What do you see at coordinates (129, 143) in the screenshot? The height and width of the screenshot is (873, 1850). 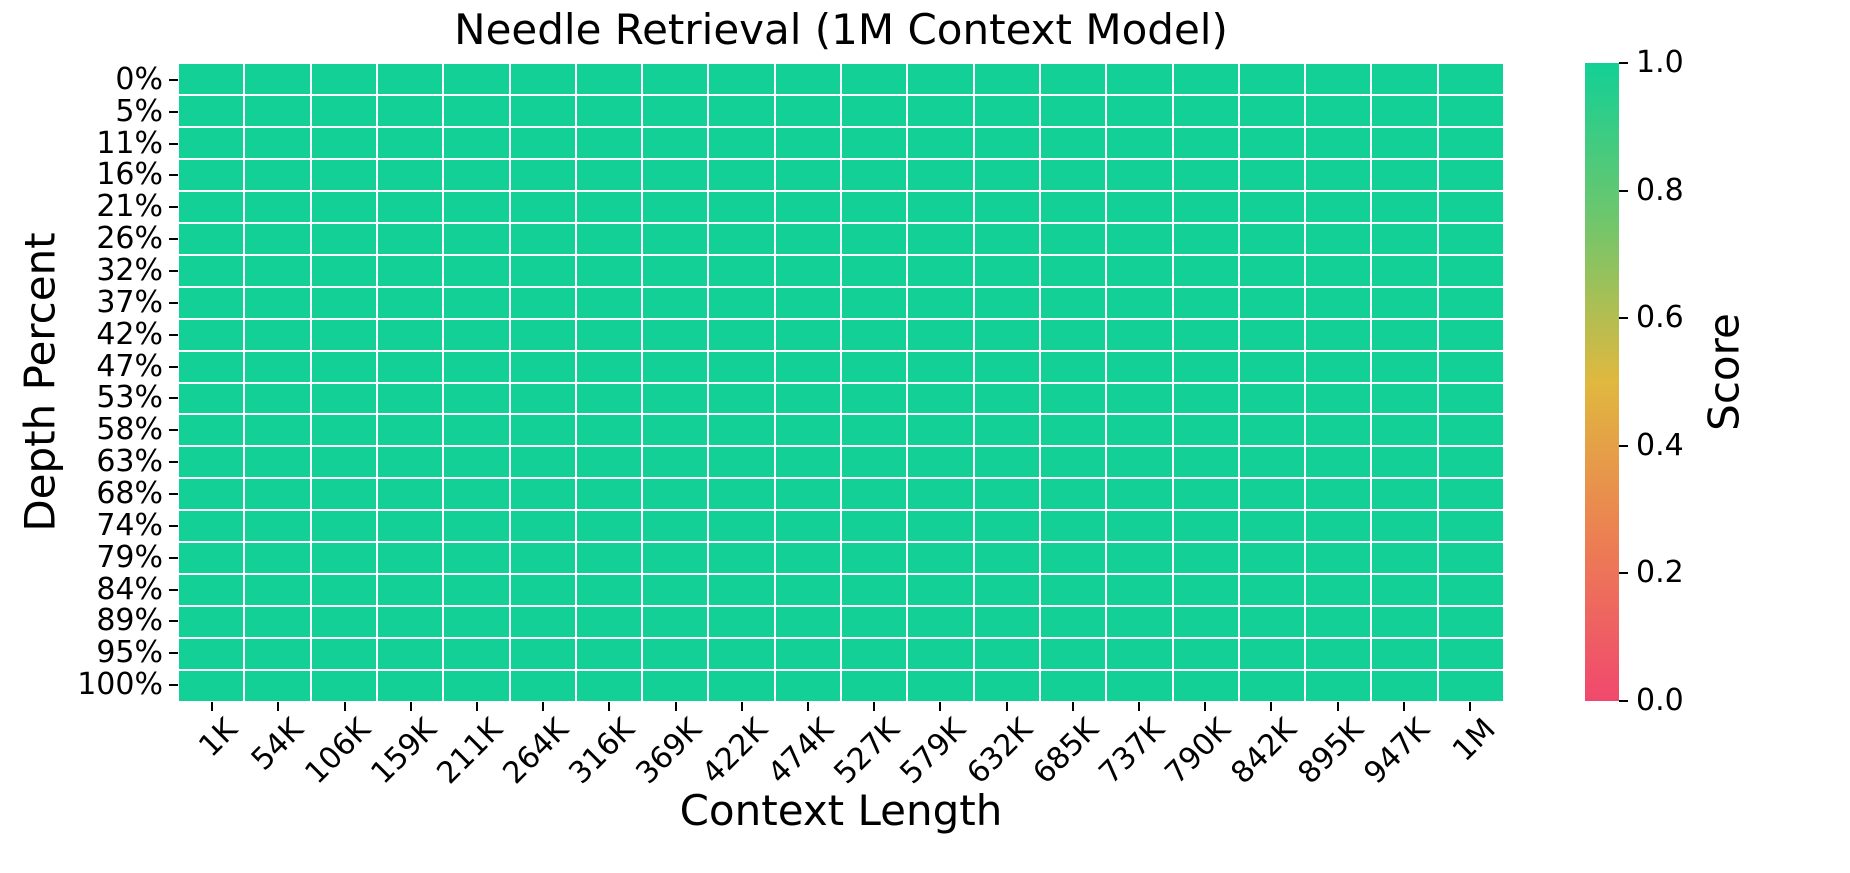 I see `y-tick-label: 11%` at bounding box center [129, 143].